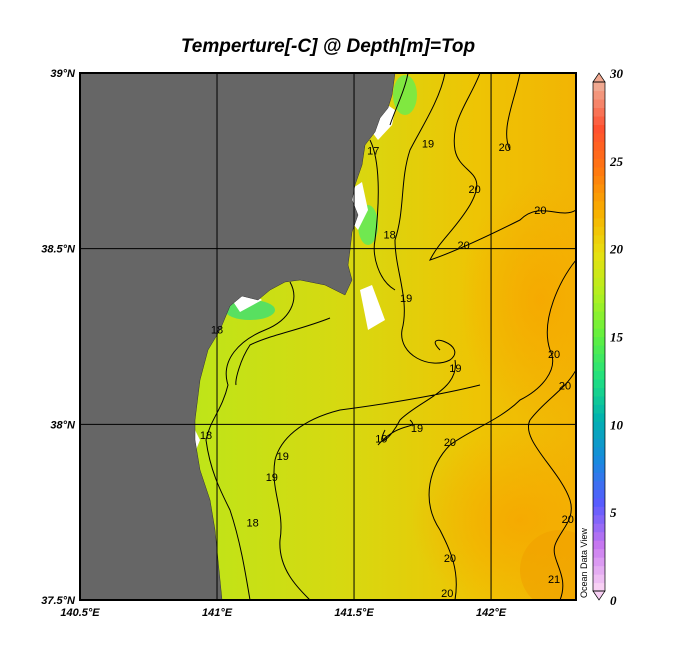  Describe the element at coordinates (613, 512) in the screenshot. I see `colorbar-tick-label: 5` at that location.